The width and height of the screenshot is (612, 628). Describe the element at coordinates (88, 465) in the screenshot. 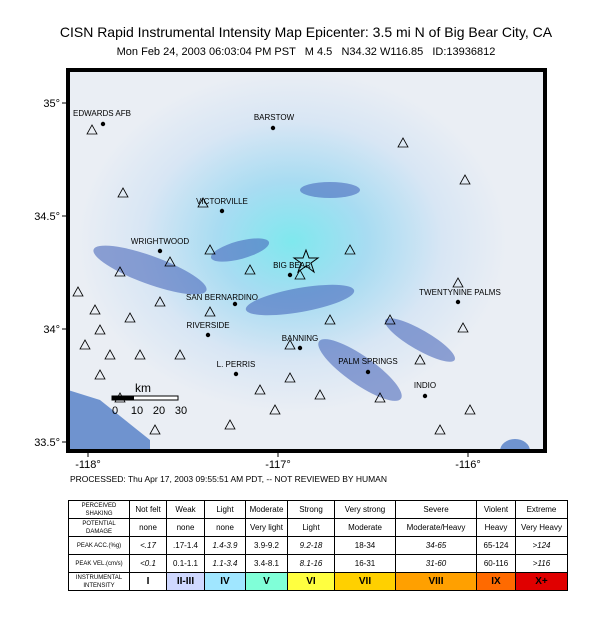

I see `lon-tick-label: -118°` at that location.